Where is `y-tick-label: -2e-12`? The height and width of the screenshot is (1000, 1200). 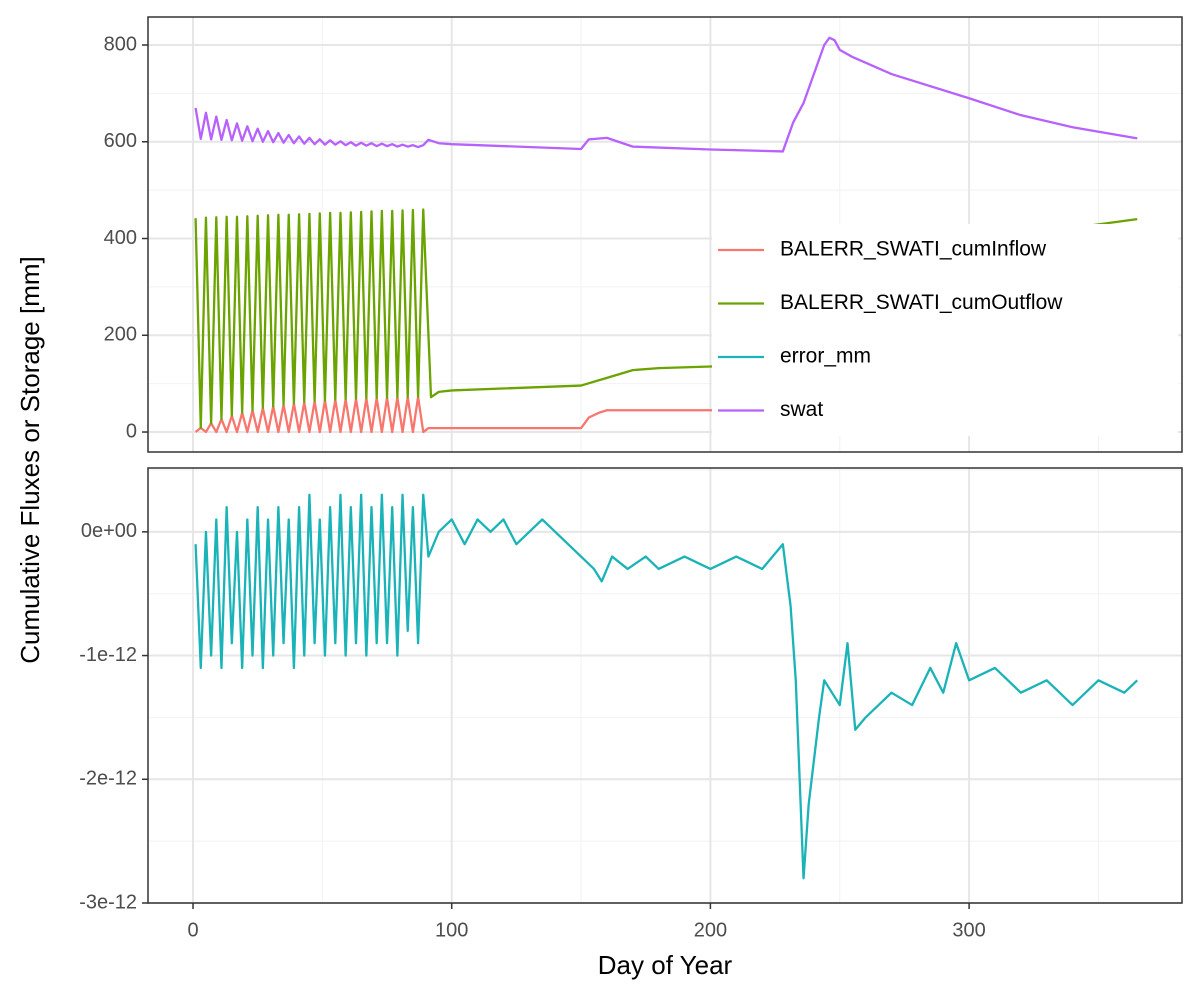 y-tick-label: -2e-12 is located at coordinates (108, 779).